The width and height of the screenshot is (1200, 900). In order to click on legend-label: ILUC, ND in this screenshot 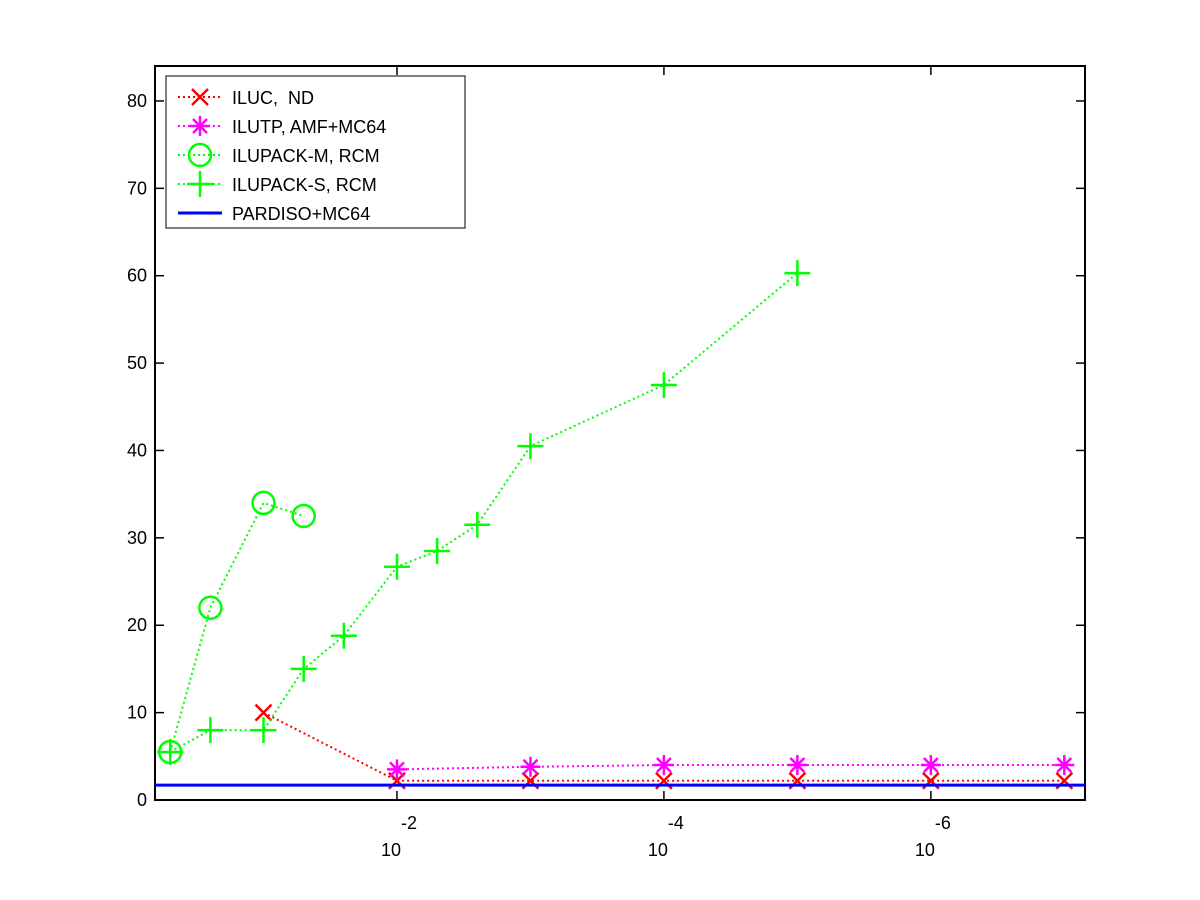, I will do `click(273, 98)`.